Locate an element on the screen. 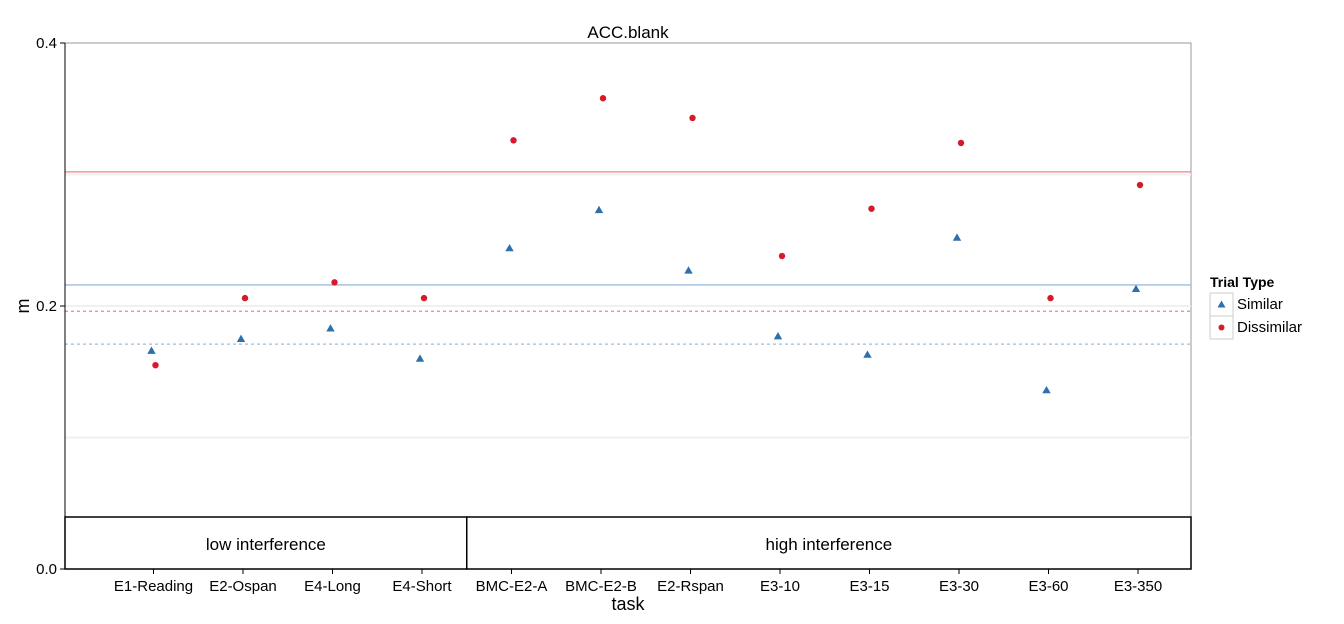 The image size is (1344, 624). x-tick-label: E3-10 is located at coordinates (780, 586).